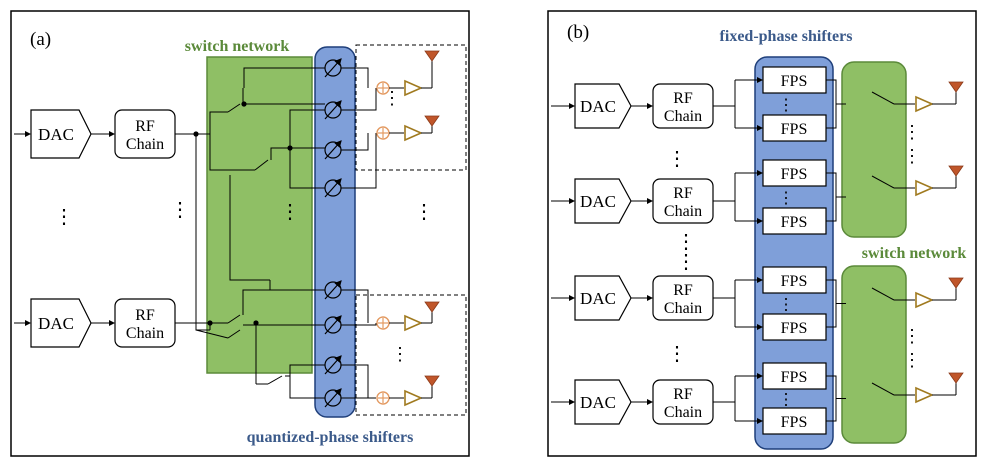  I want to click on fixed-phase-shifters-label: fixed-phase shifters, so click(786, 36).